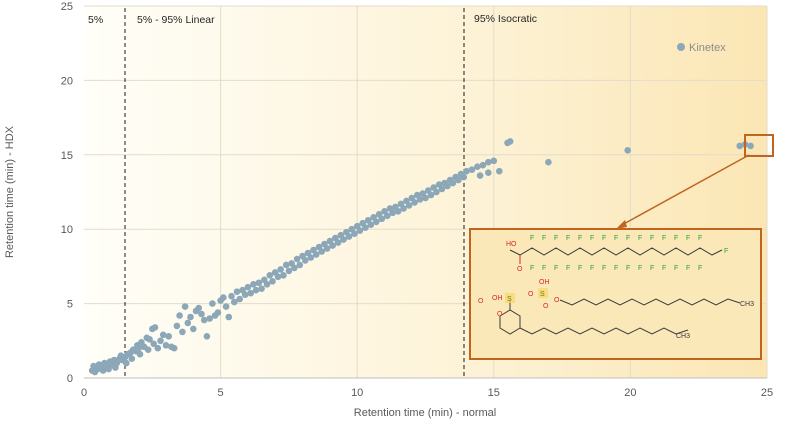 The width and height of the screenshot is (787, 424). What do you see at coordinates (497, 298) in the screenshot?
I see `oh-label-3: OH` at bounding box center [497, 298].